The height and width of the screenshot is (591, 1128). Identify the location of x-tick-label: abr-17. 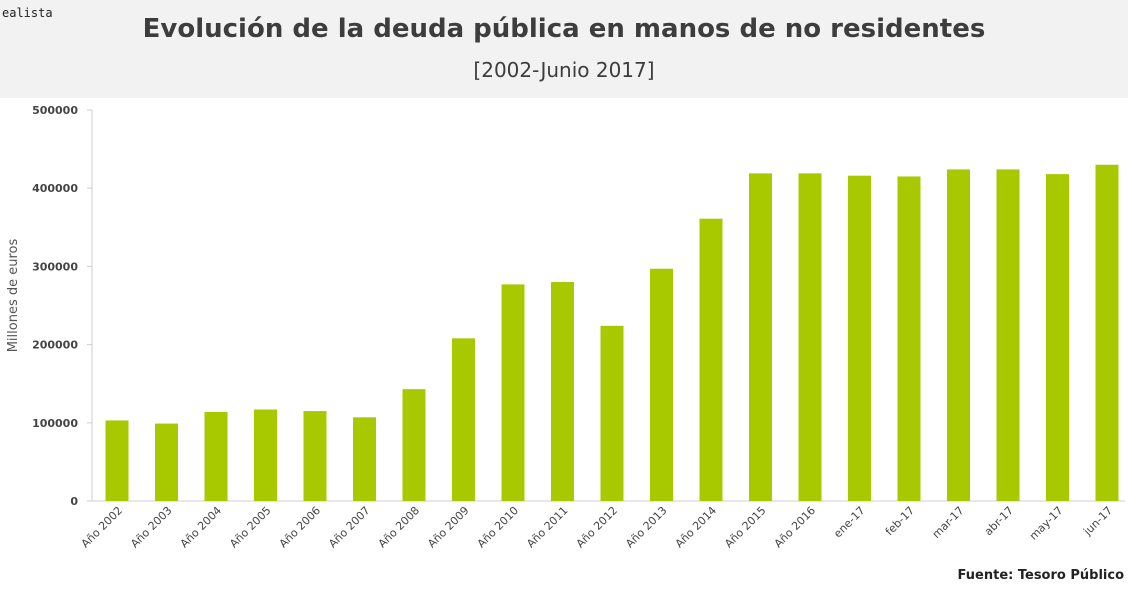
(999, 521).